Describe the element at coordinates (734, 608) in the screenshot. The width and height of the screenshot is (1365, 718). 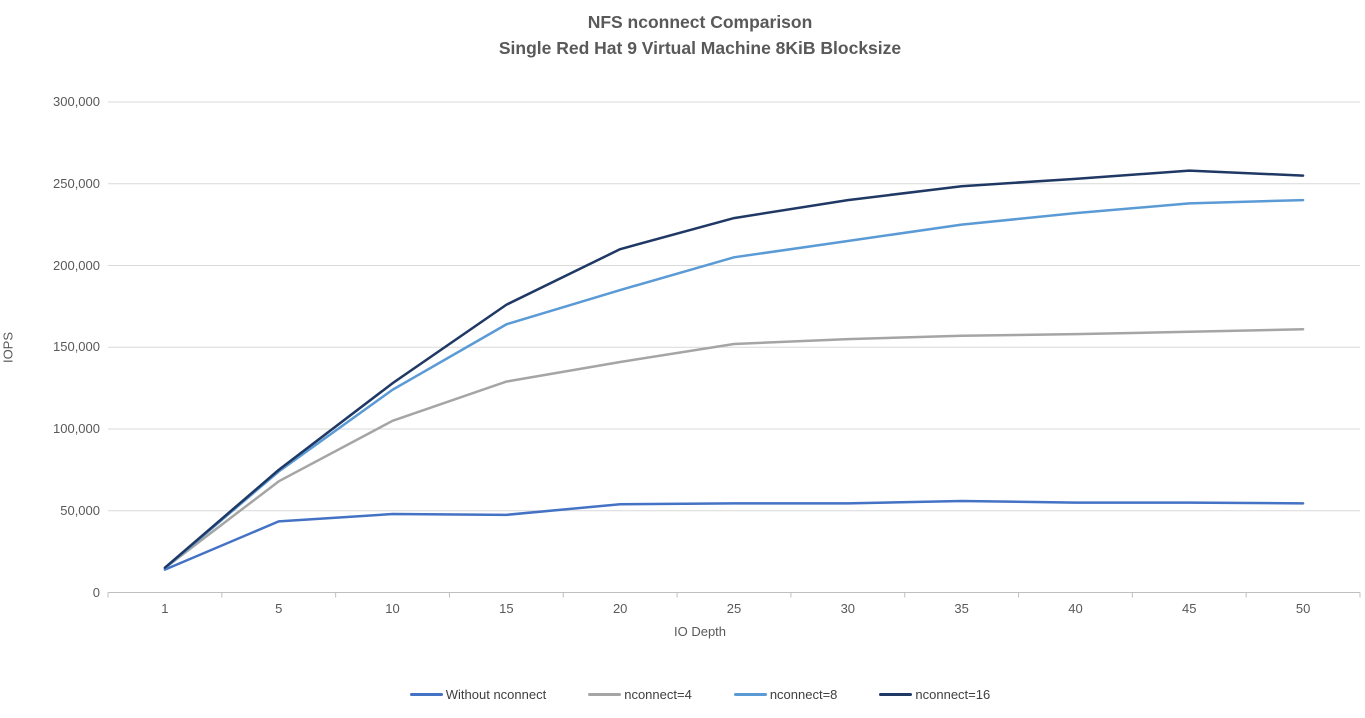
I see `x-tick-label: 25` at that location.